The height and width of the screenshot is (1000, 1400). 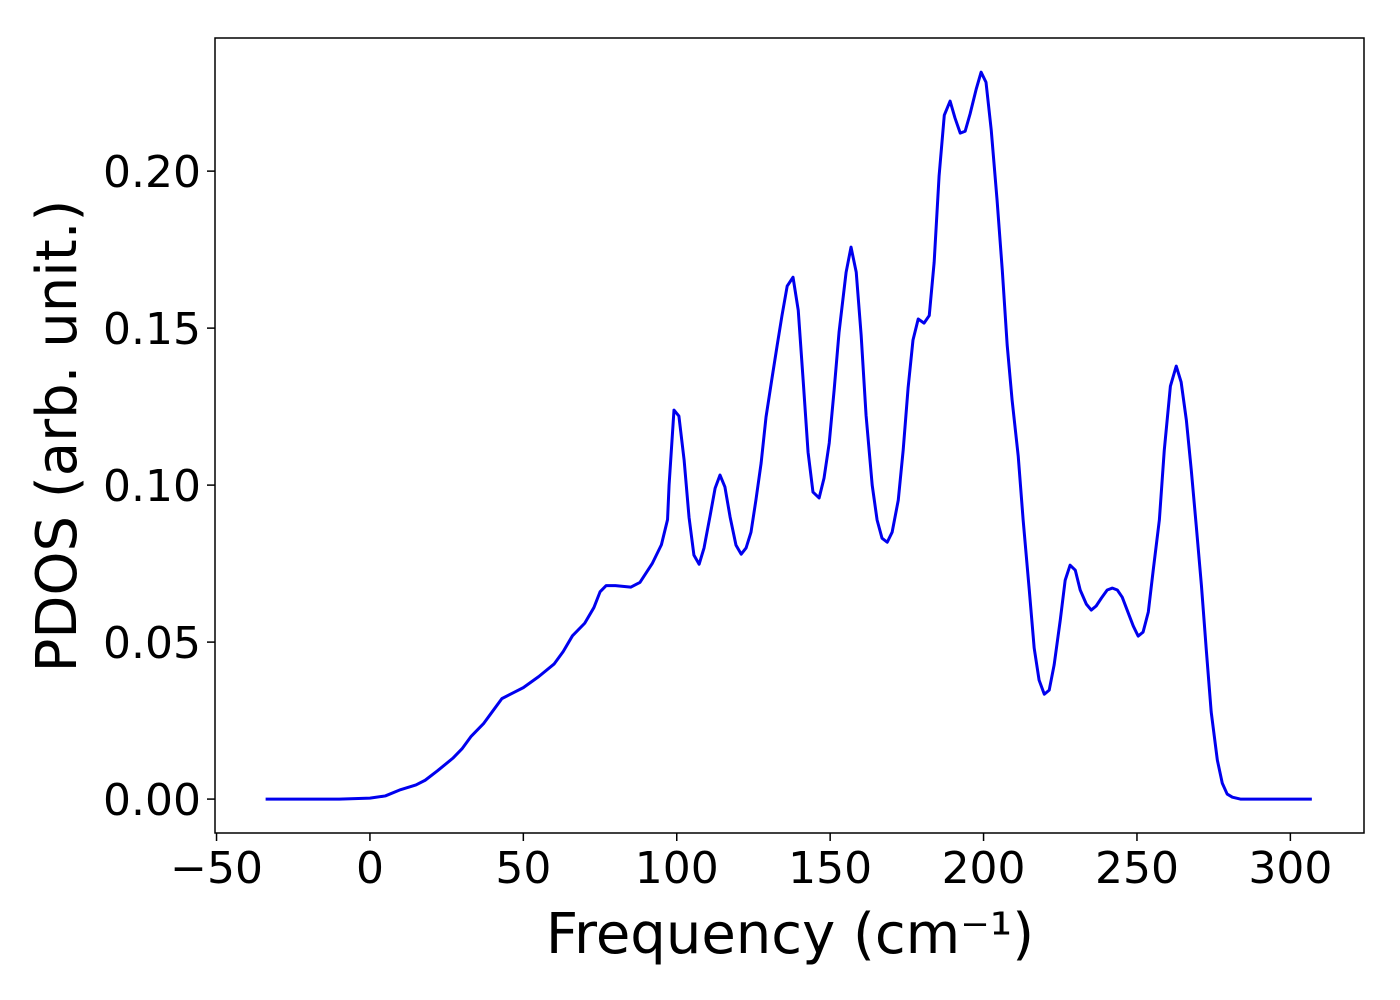 What do you see at coordinates (370, 868) in the screenshot?
I see `x-tick-label: 0` at bounding box center [370, 868].